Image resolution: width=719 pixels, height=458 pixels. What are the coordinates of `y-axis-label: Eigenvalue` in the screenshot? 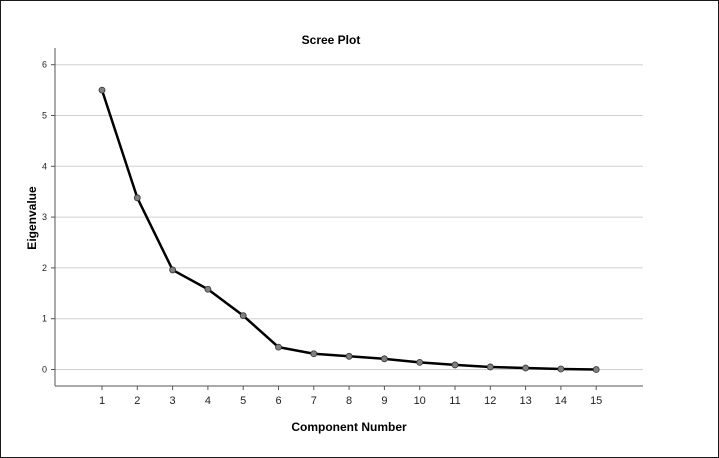 It's located at (32, 218).